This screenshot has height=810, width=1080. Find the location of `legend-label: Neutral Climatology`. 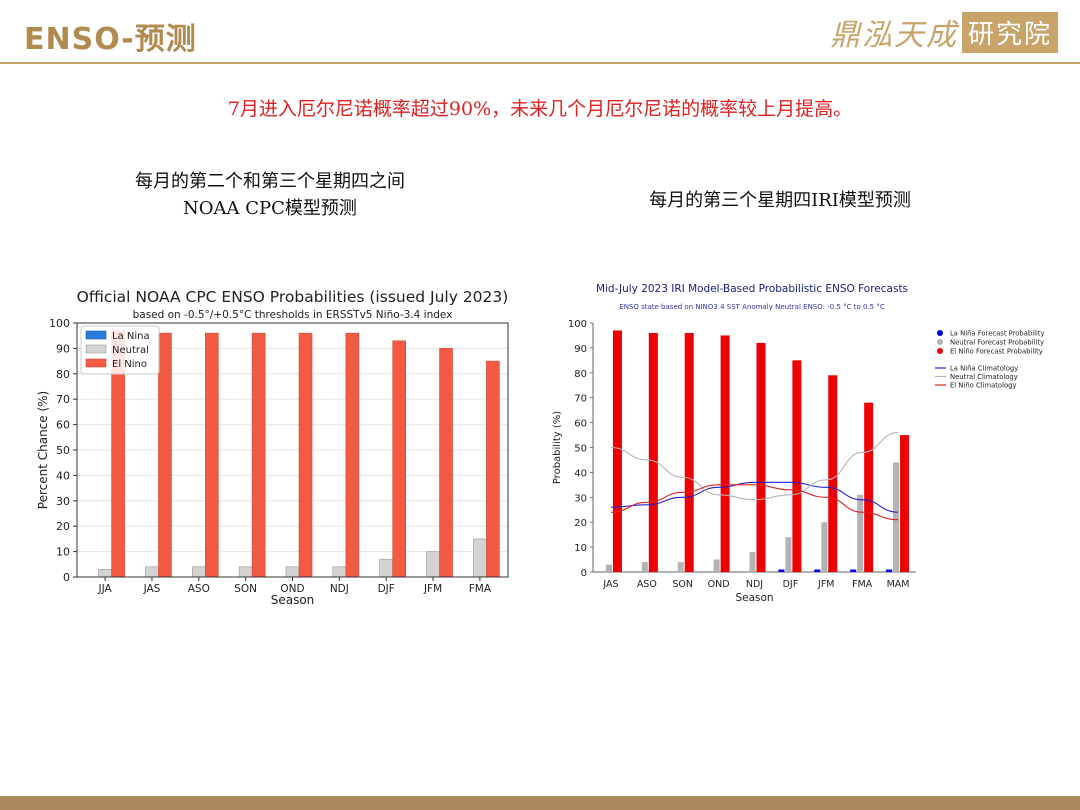

legend-label: Neutral Climatology is located at coordinates (984, 377).